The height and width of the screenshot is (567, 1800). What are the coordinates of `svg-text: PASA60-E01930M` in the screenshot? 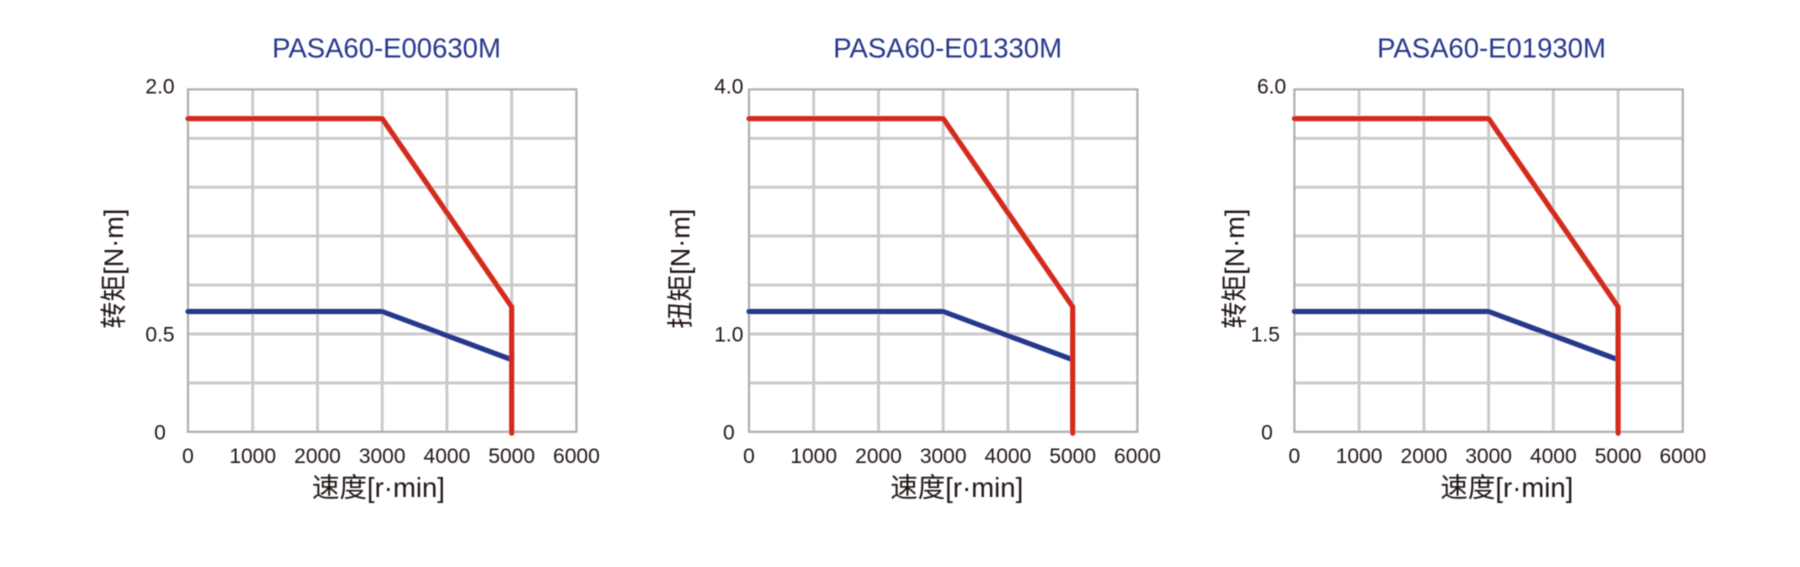 It's located at (1491, 48).